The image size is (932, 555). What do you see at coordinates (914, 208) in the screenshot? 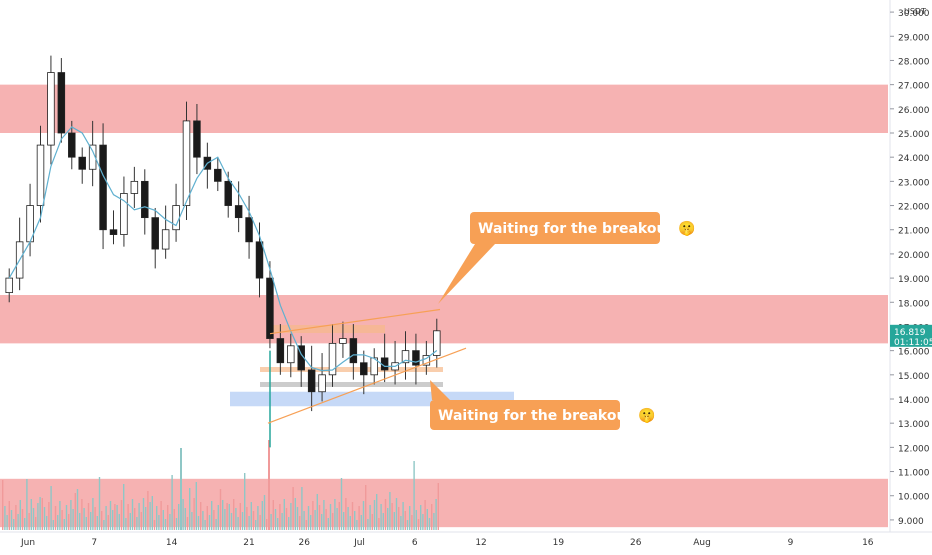
I see `price-tick-label: 22.000` at bounding box center [914, 208].